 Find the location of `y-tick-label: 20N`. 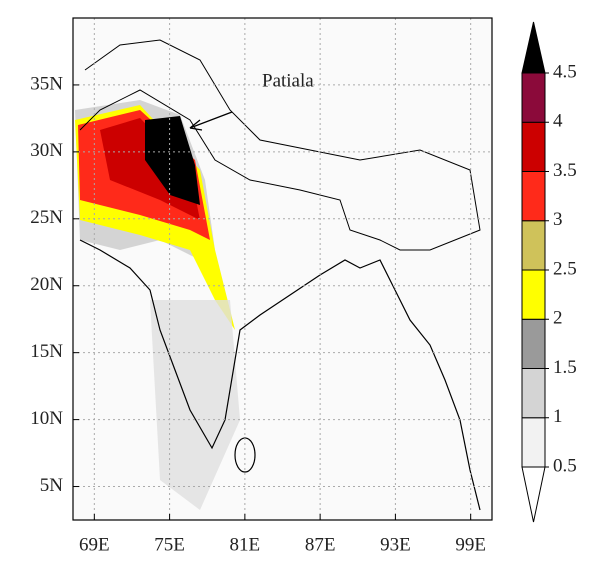

y-tick-label: 20N is located at coordinates (46, 284).